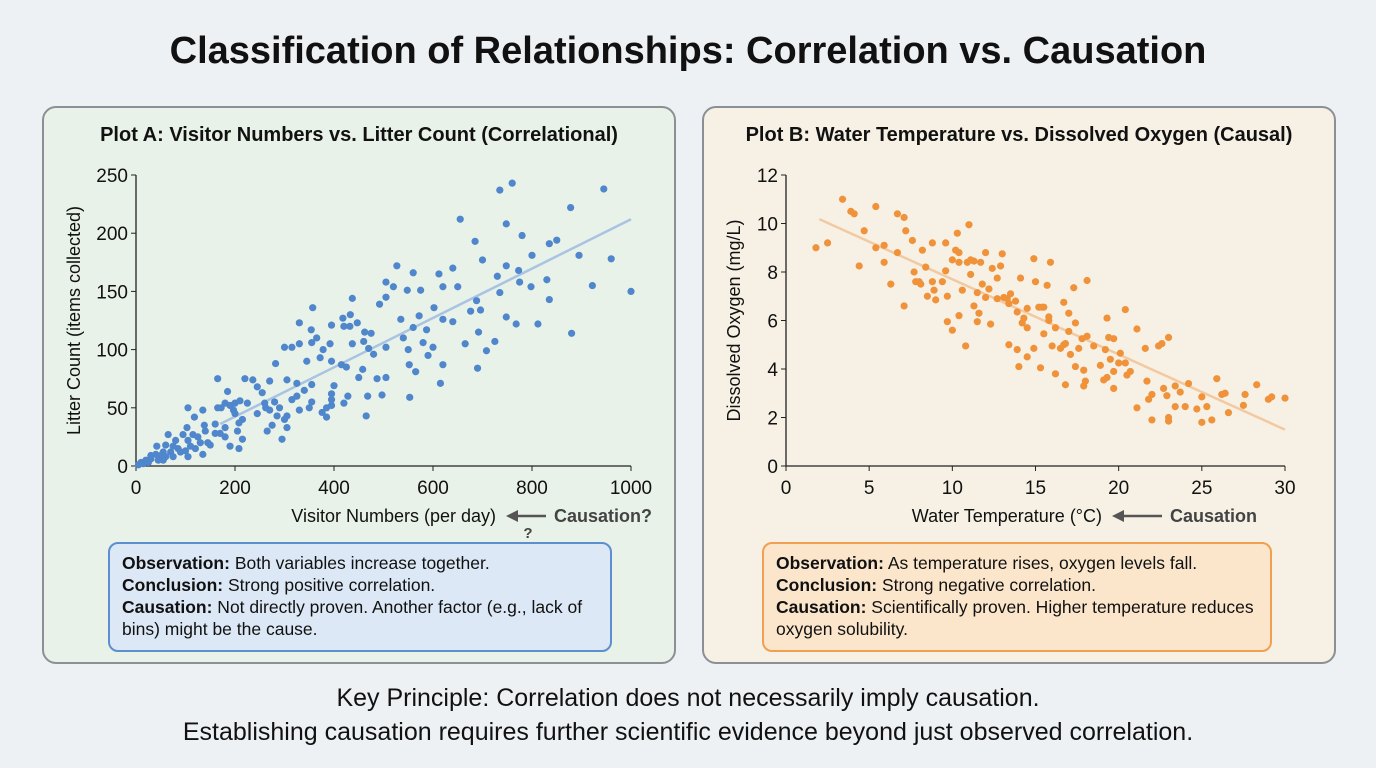  I want to click on arrow-left-icon, so click(1118, 516).